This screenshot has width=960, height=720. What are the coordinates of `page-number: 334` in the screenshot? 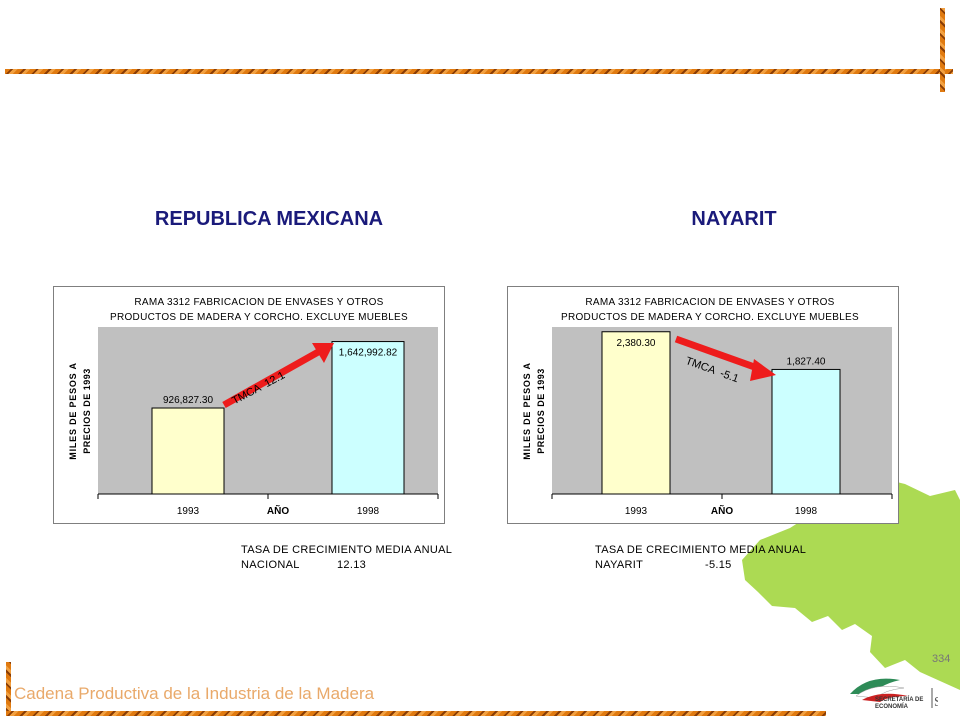 It's located at (941, 659).